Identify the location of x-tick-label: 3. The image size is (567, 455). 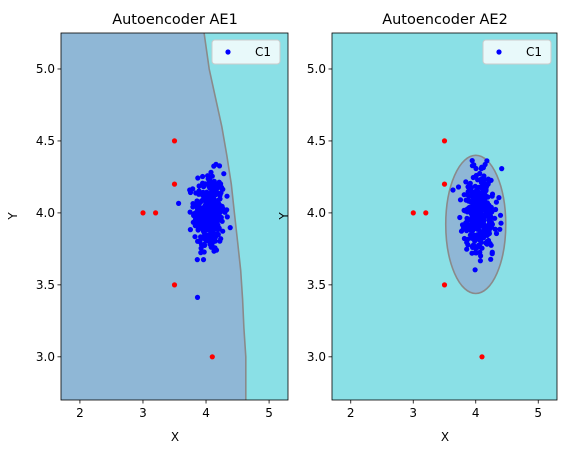
(413, 413).